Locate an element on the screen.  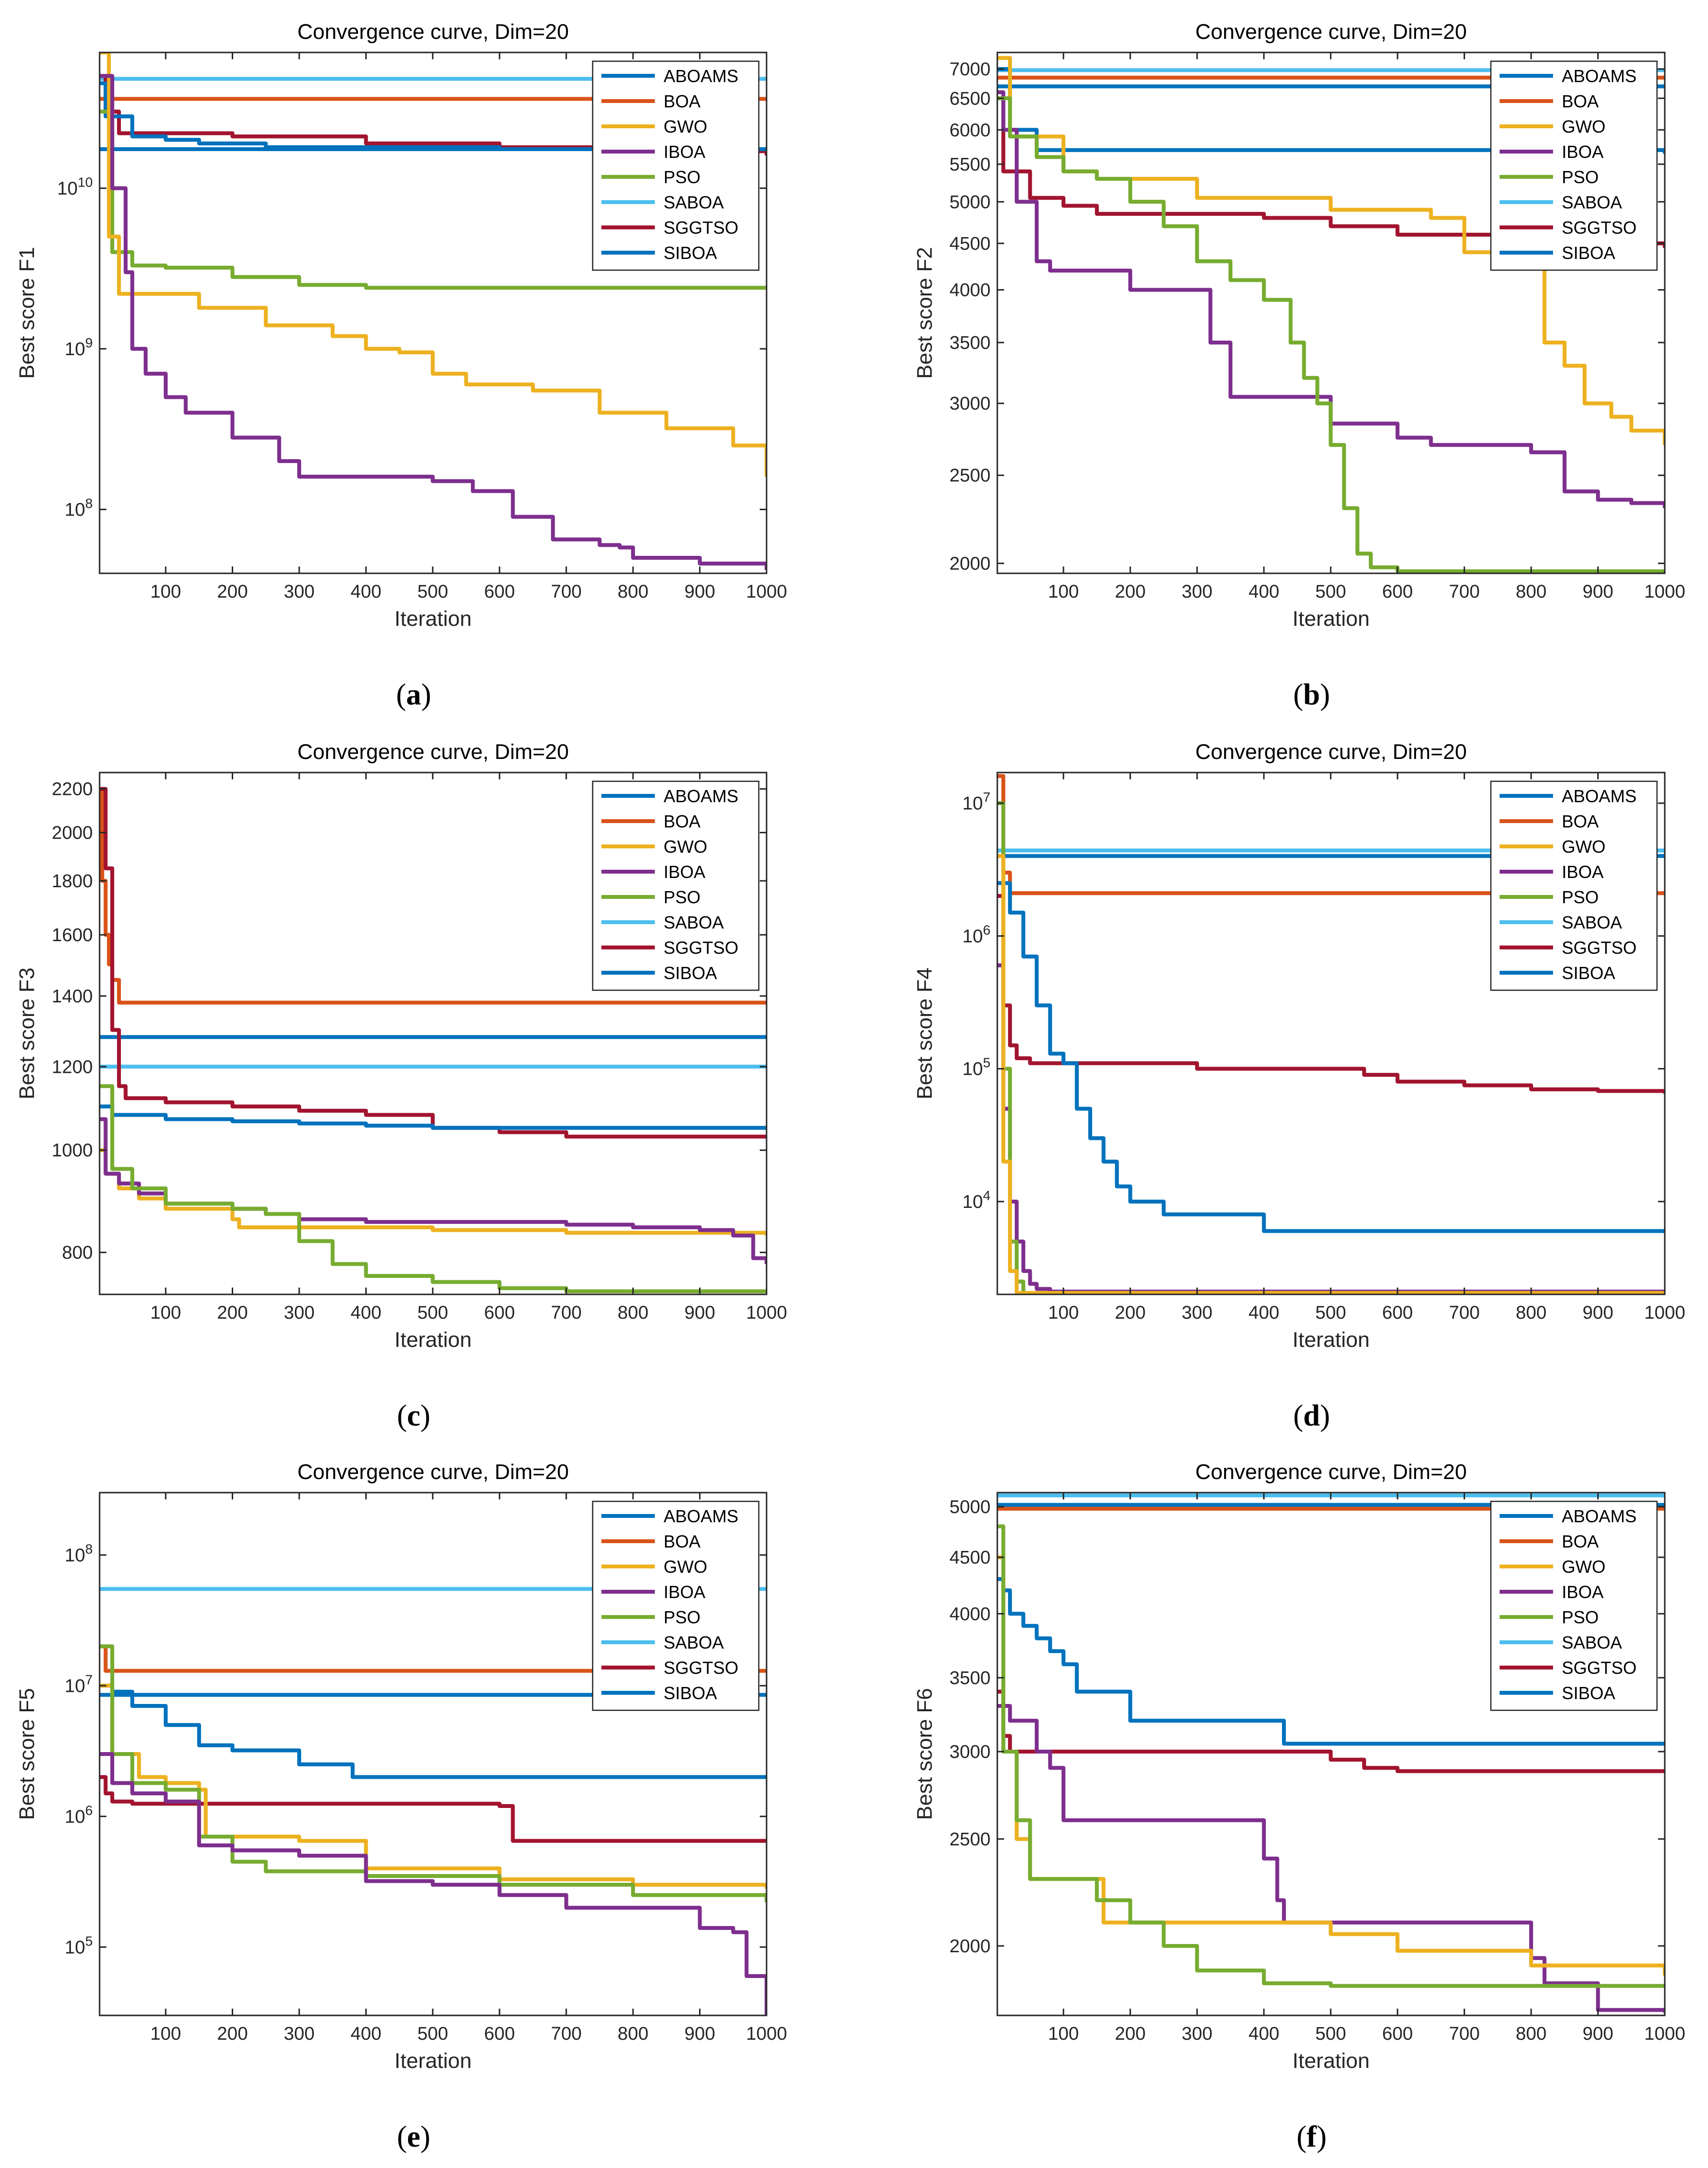
series-group is located at coordinates (1331, 1034).